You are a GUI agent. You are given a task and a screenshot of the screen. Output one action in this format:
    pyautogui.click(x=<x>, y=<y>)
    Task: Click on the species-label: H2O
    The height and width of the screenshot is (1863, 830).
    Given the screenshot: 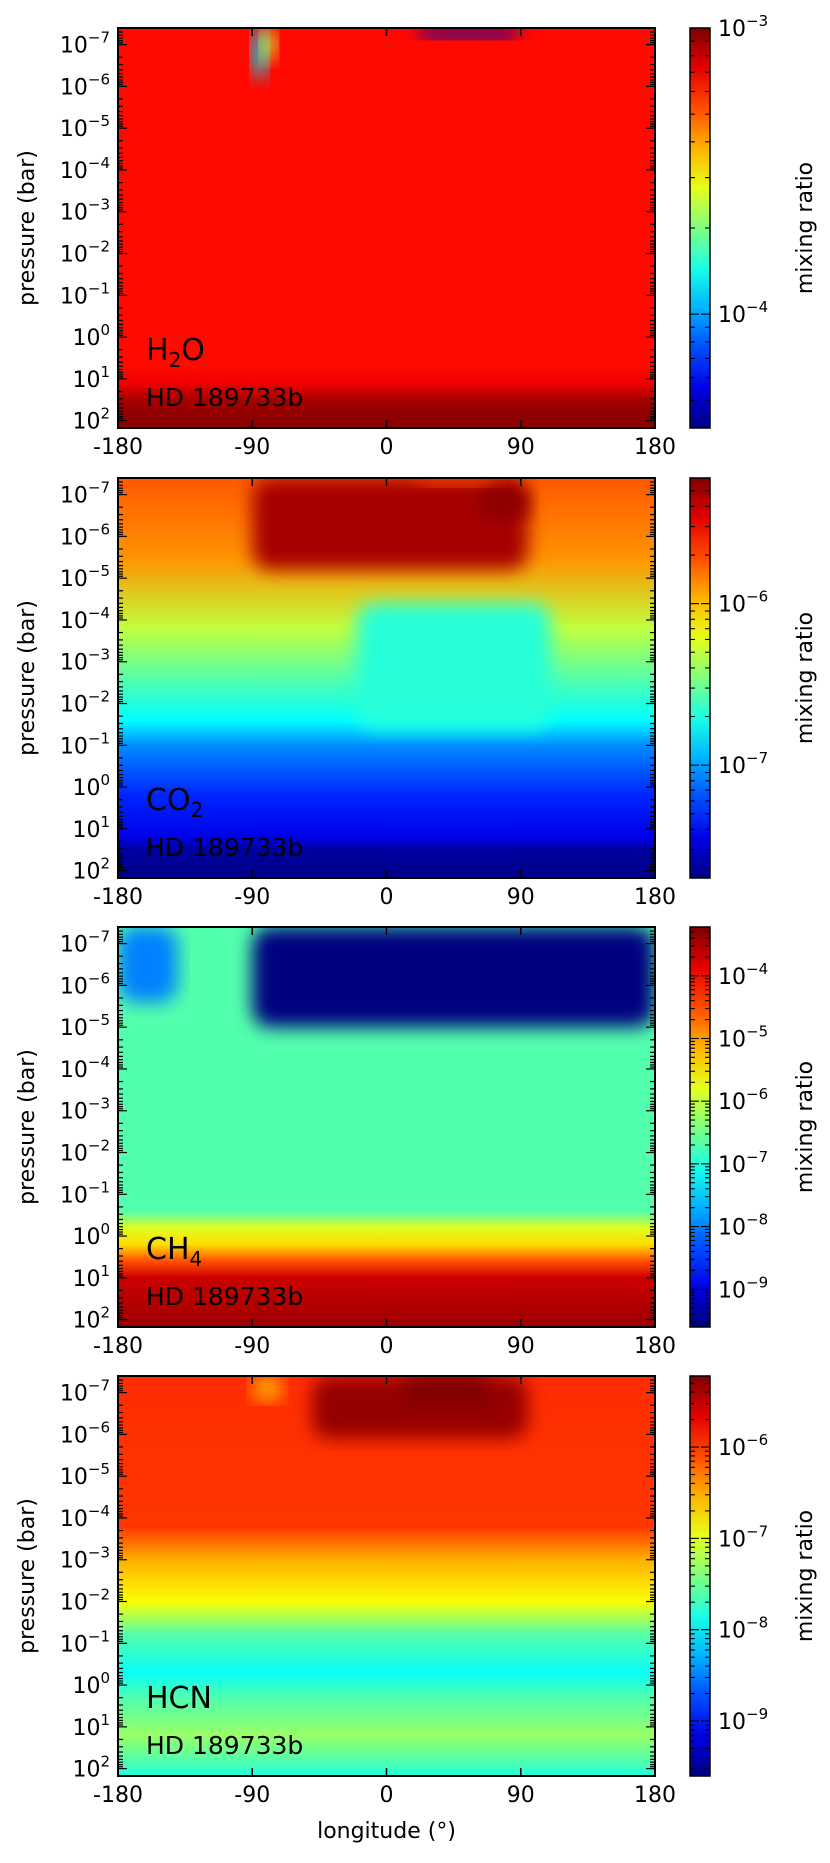 What is the action you would take?
    pyautogui.click(x=175, y=352)
    